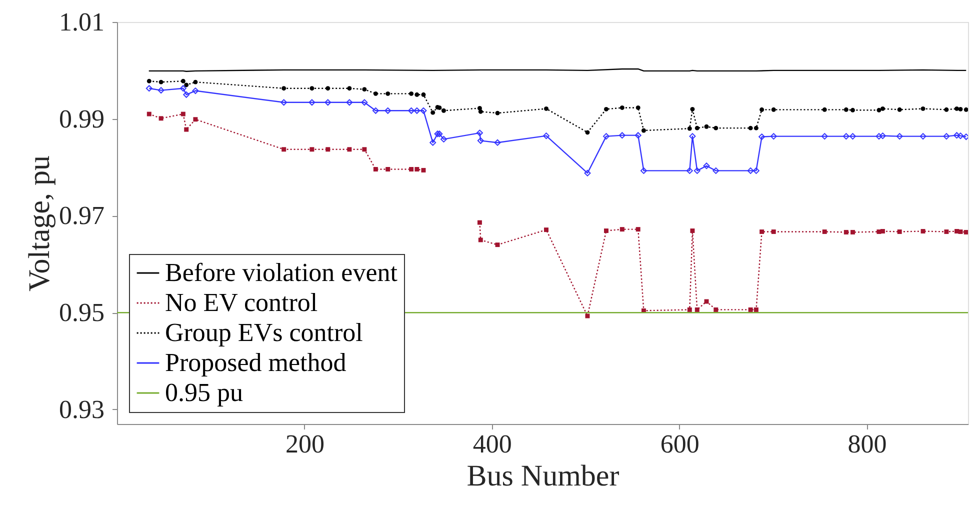 This screenshot has width=973, height=512. I want to click on y-tick-label: 1.01, so click(81, 22).